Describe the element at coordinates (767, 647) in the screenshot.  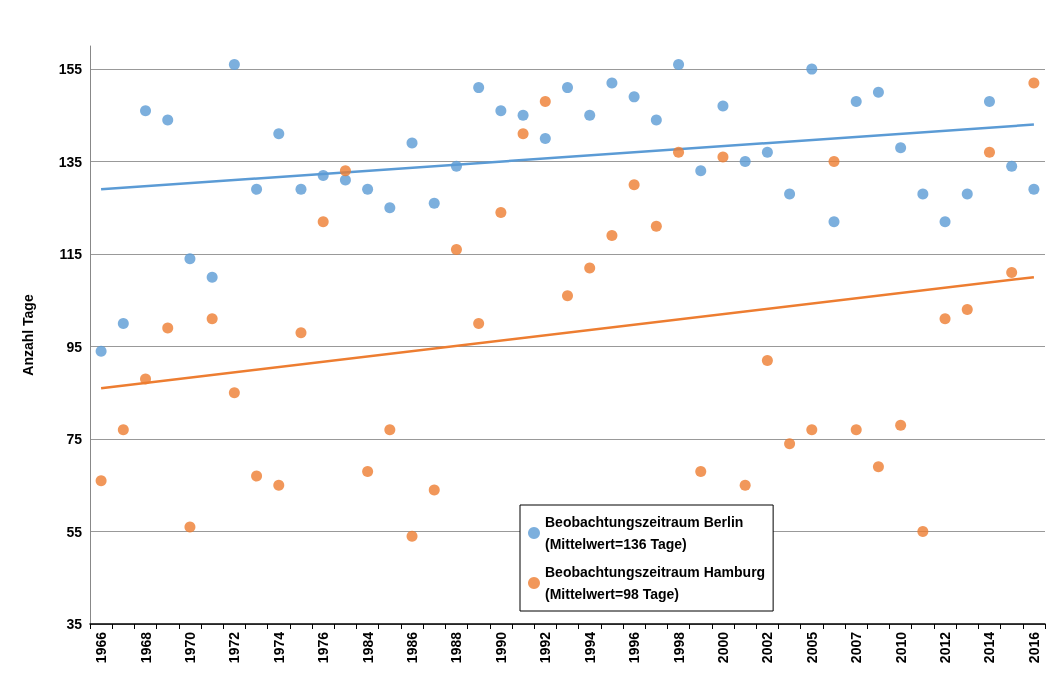
I see `x-tick-label: 2002` at that location.